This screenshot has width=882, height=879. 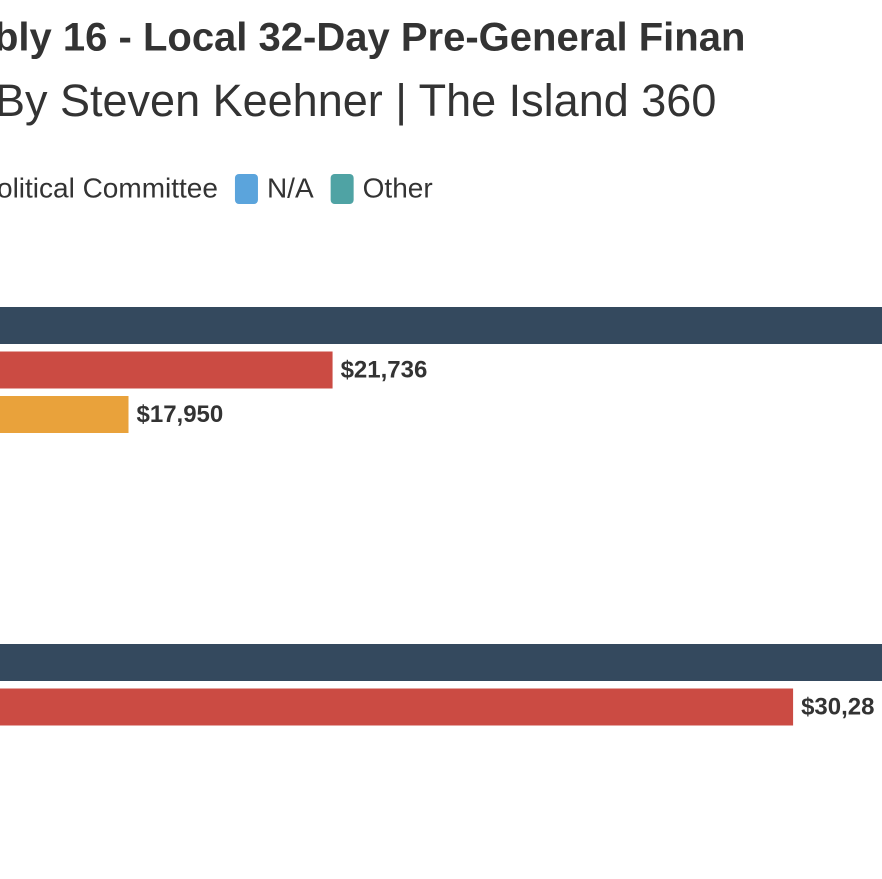 I want to click on legend-label: olitical Committee, so click(x=109, y=187).